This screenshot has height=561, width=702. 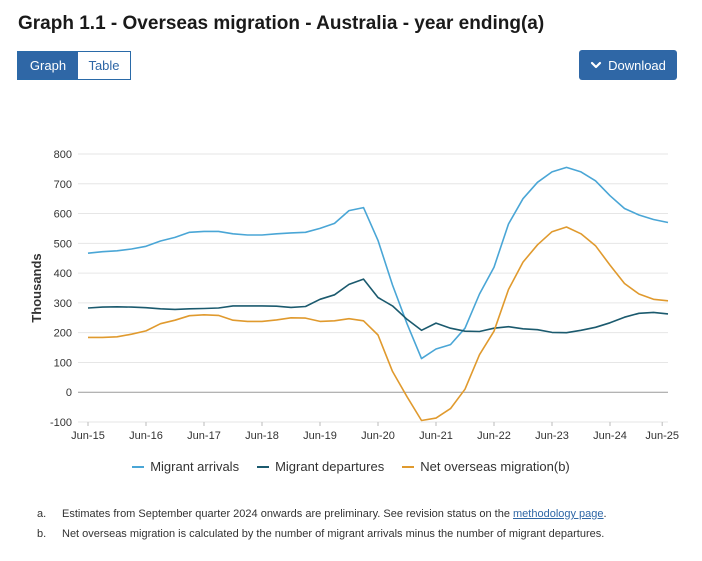 What do you see at coordinates (596, 65) in the screenshot?
I see `chevron-down-icon` at bounding box center [596, 65].